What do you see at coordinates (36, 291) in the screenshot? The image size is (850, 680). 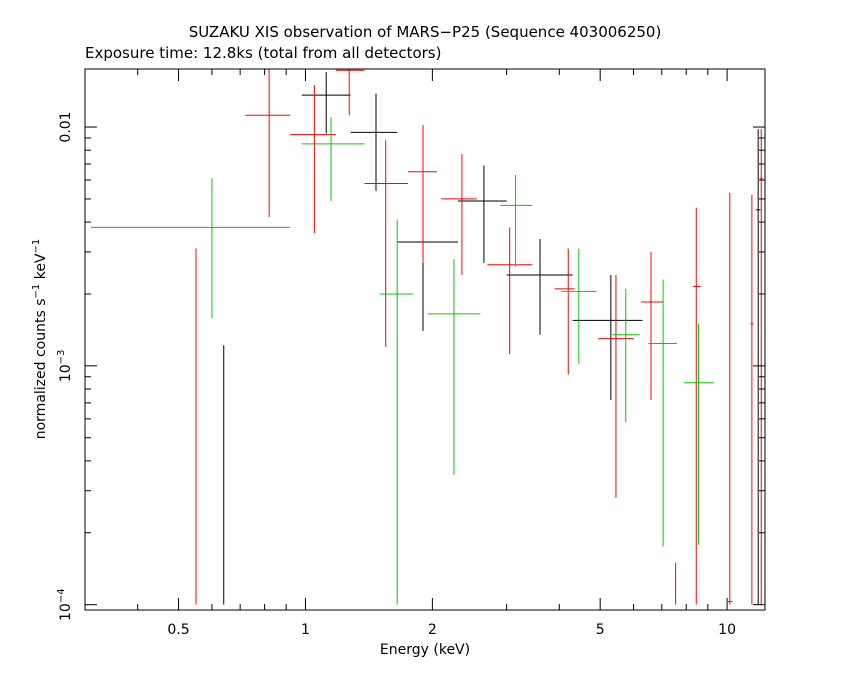 I see `y-axis-label-exp1: −1` at bounding box center [36, 291].